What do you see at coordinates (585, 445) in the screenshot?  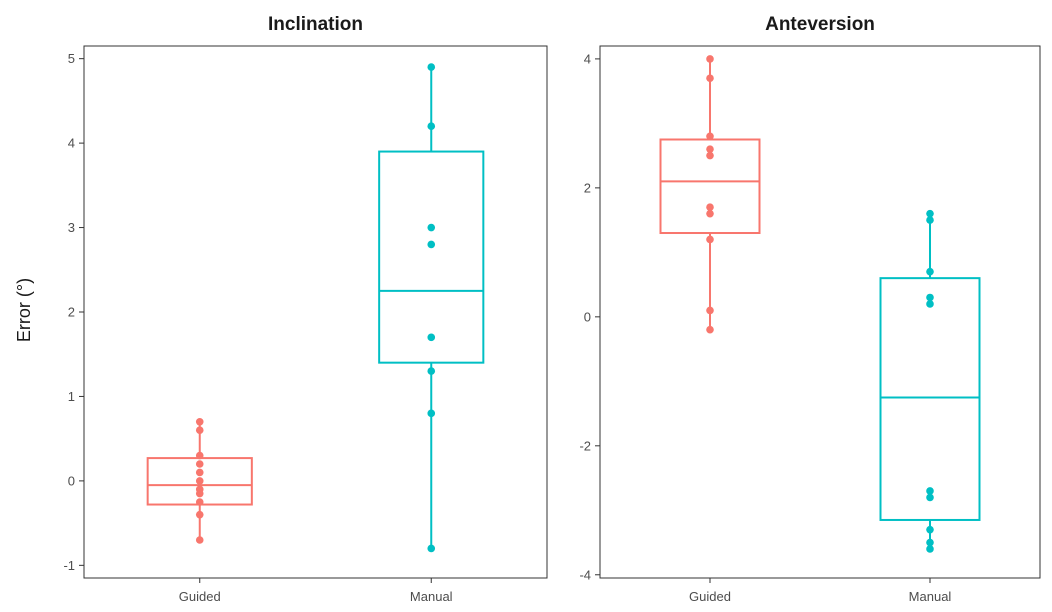 I see `y-tick-label: -2` at bounding box center [585, 445].